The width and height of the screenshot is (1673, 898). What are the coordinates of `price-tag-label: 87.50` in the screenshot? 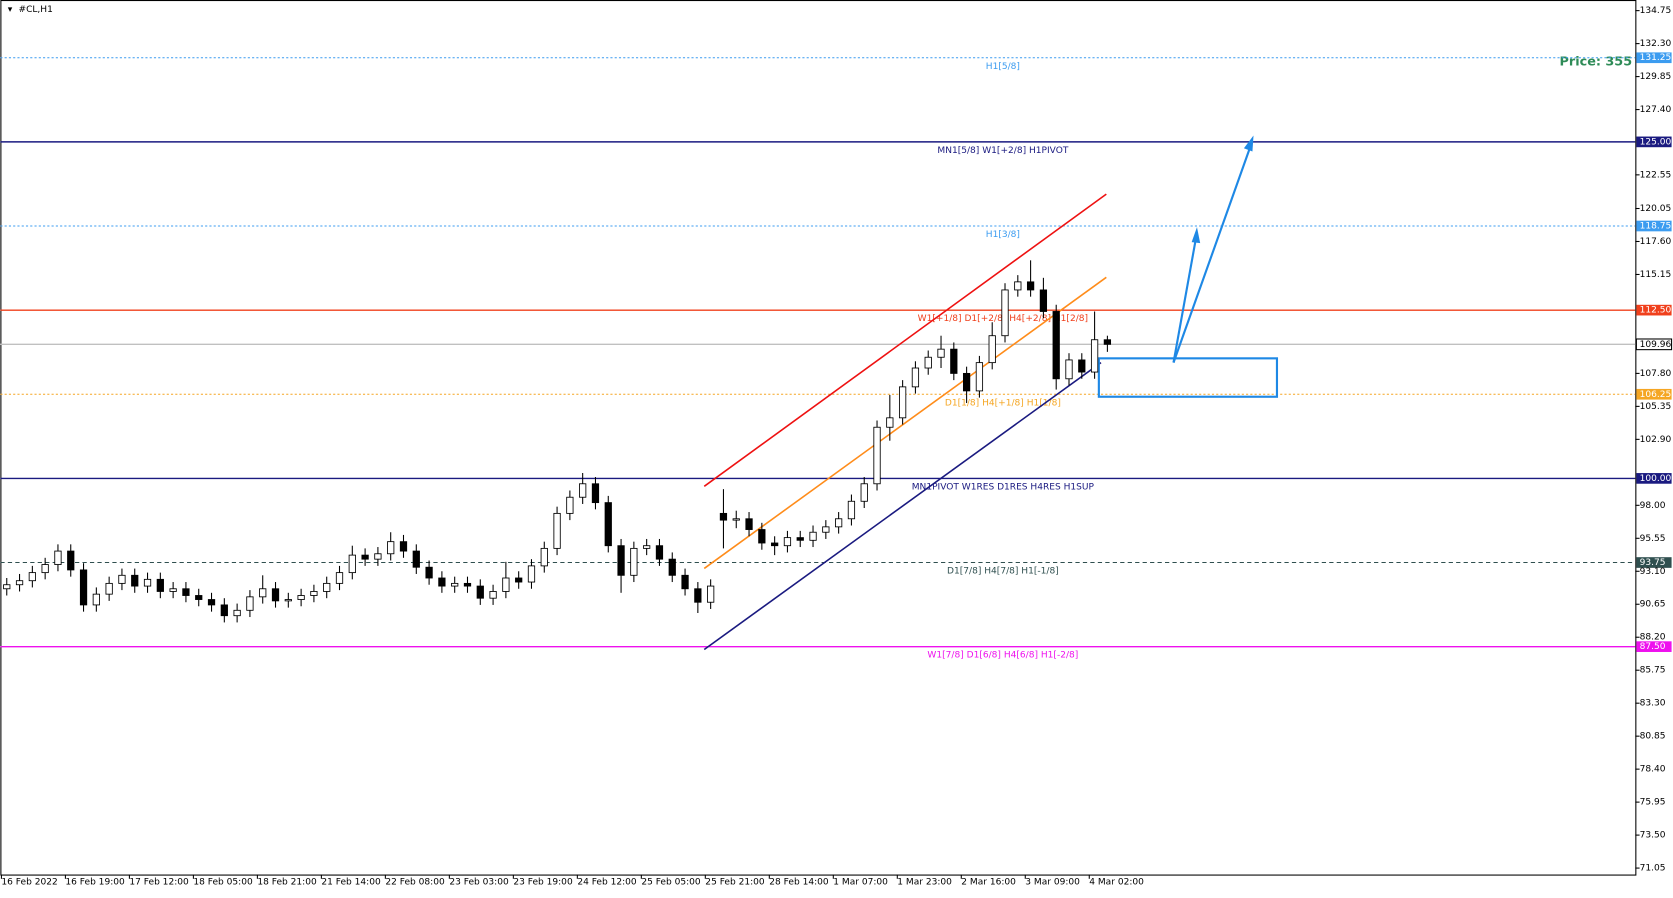 It's located at (1653, 647).